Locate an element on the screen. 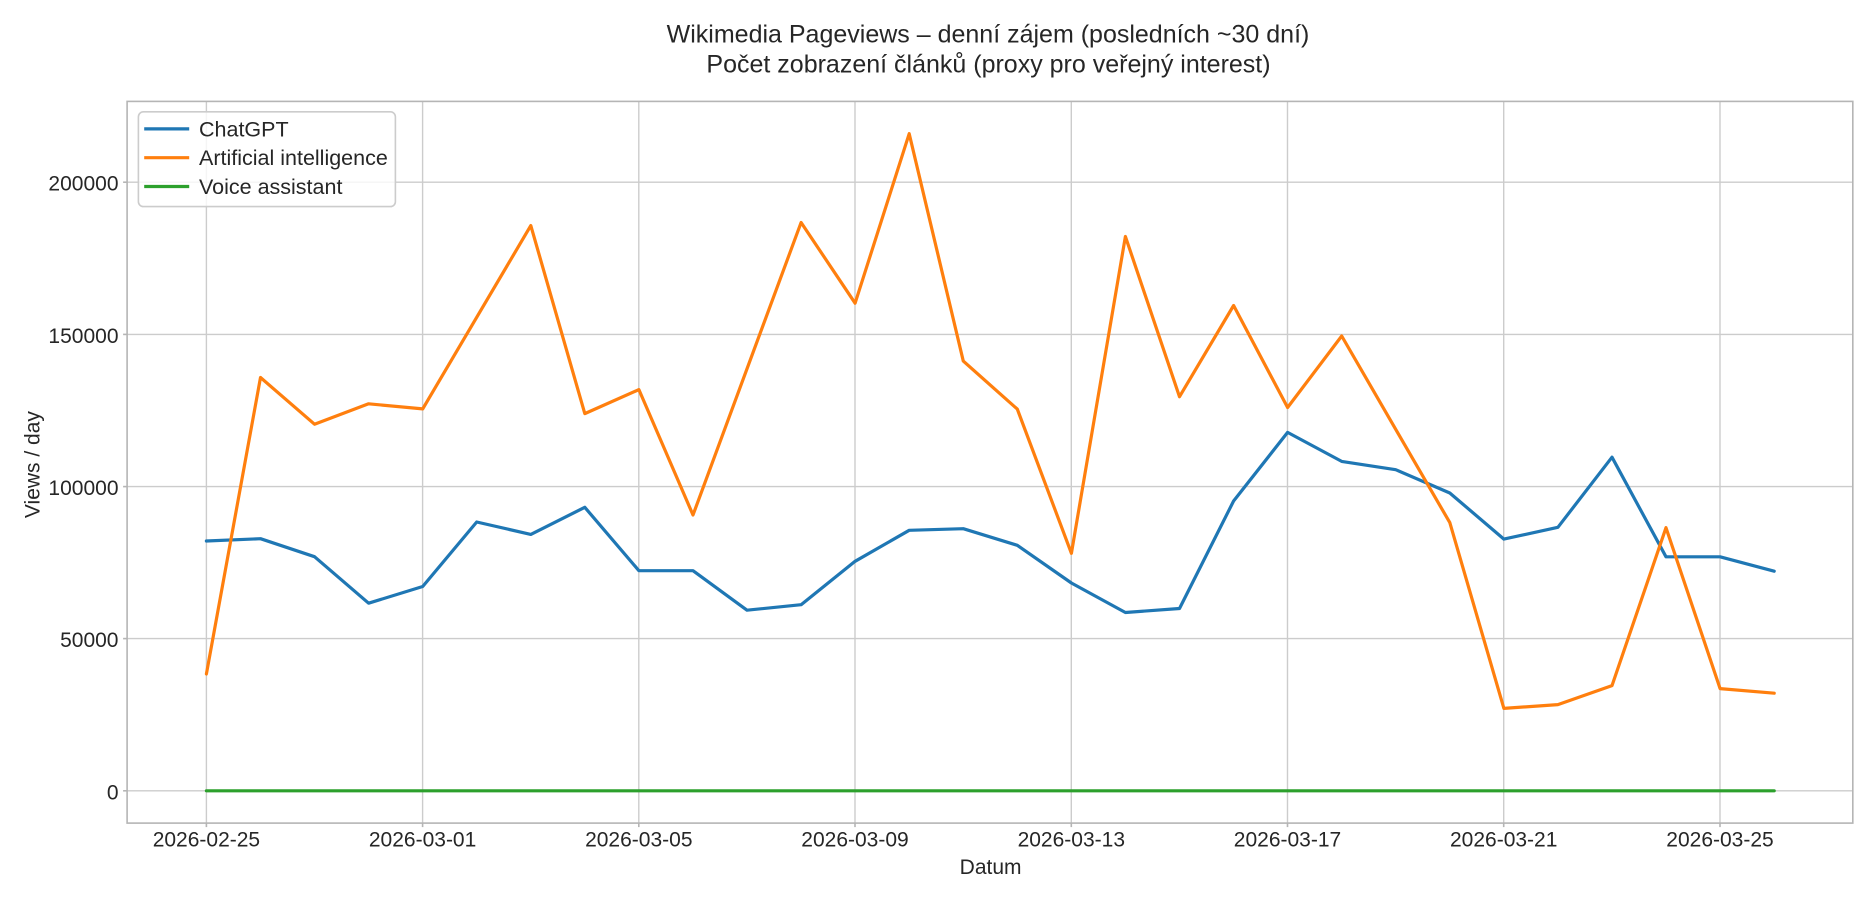 The height and width of the screenshot is (905, 1875). svg-text: Voice assistant is located at coordinates (270, 187).